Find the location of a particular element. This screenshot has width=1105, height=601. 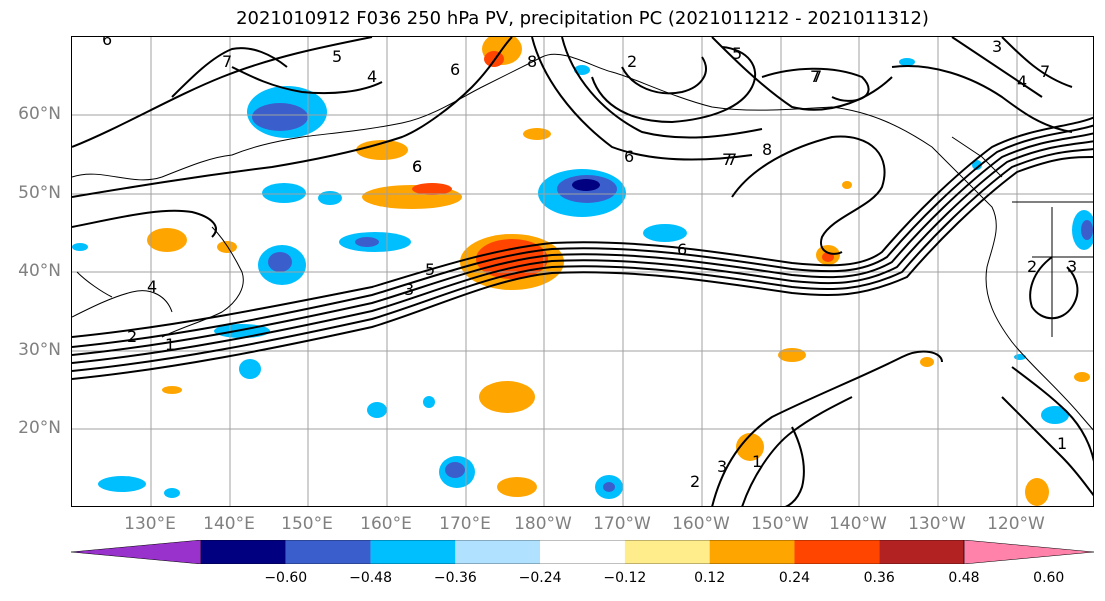

lon-label: 120°W is located at coordinates (1016, 524).